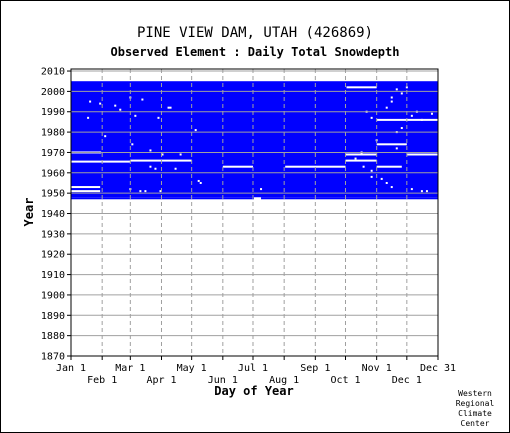 The height and width of the screenshot is (433, 510). Describe the element at coordinates (255, 52) in the screenshot. I see `chart-subtitle: Observed Element : Daily Total Snowdepth` at that location.